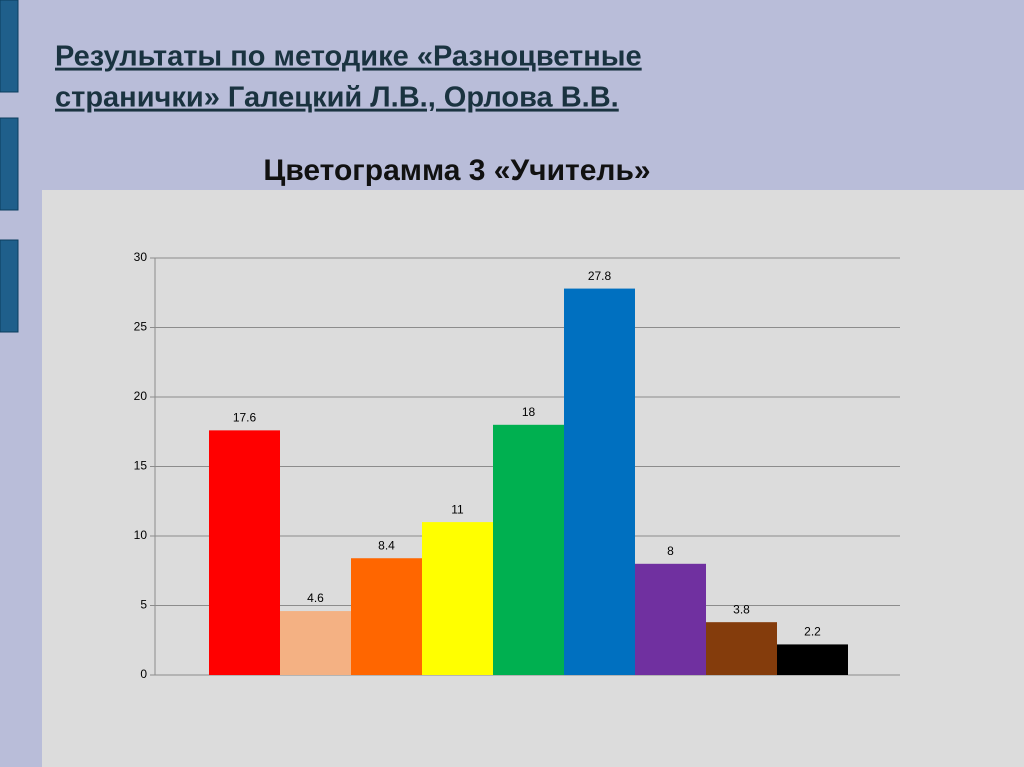  What do you see at coordinates (337, 98) in the screenshot?
I see `slide-title: странички» Галецкий Л.В., Орлова В.В.` at bounding box center [337, 98].